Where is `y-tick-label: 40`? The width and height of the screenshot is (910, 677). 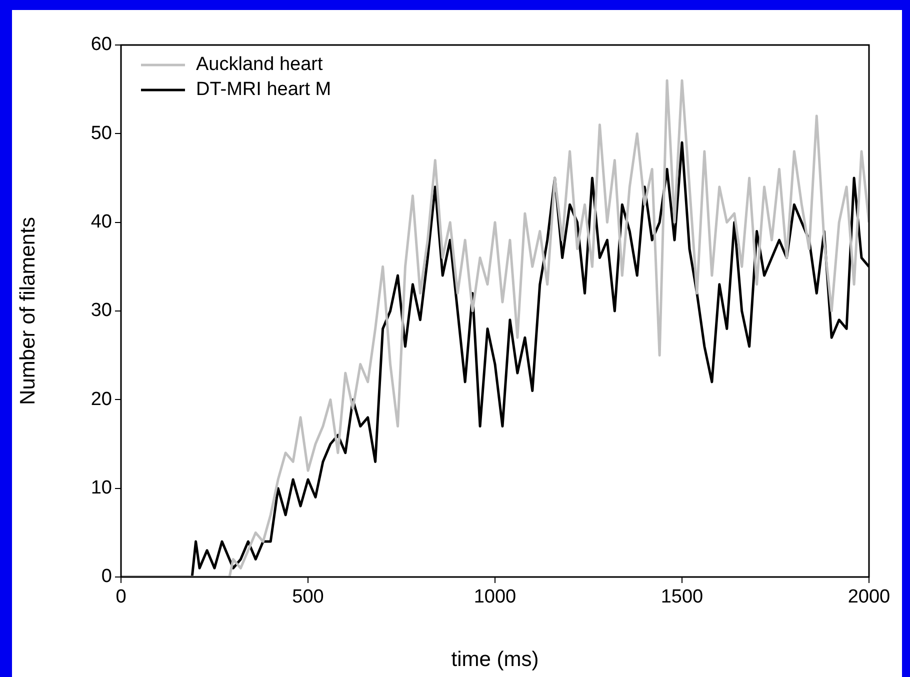 y-tick-label: 40 is located at coordinates (101, 222).